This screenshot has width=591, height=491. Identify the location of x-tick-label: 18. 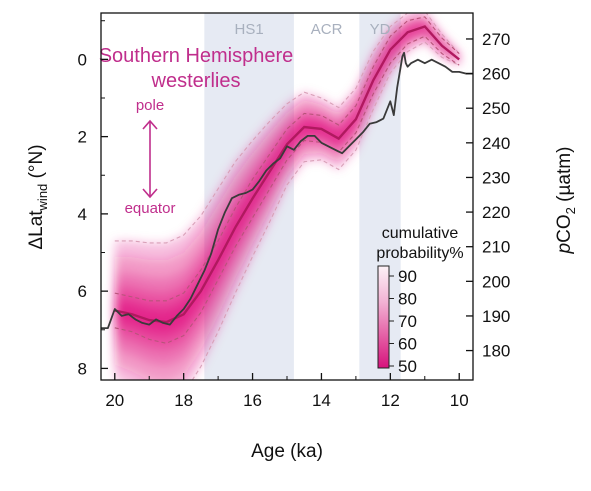
(183, 400).